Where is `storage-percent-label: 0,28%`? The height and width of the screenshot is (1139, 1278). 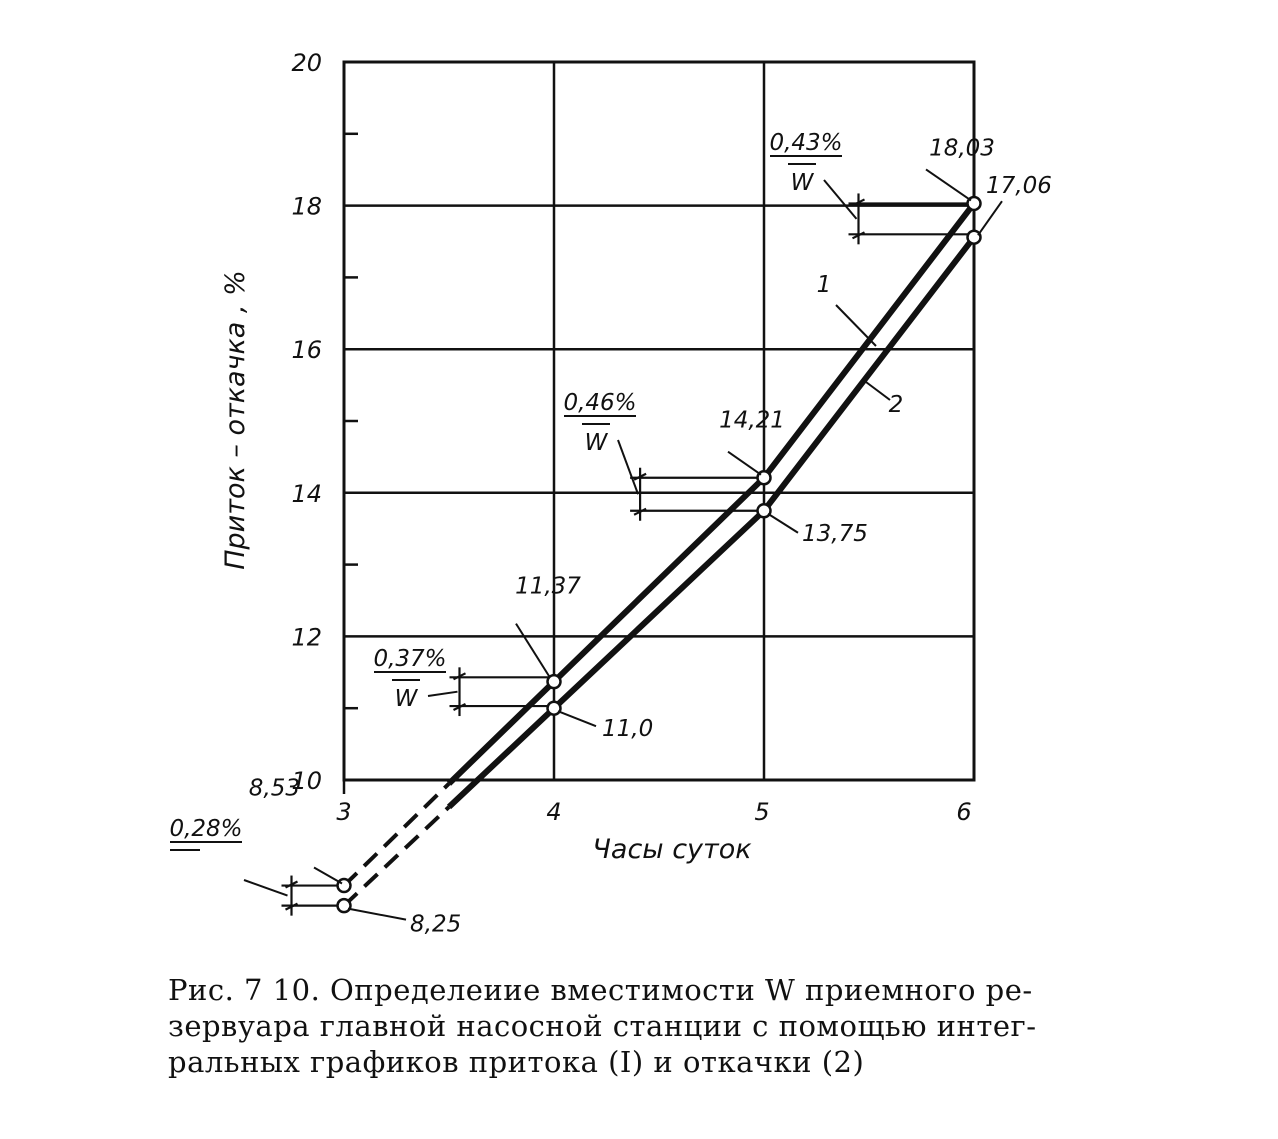
storage-percent-label: 0,28% is located at coordinates (205, 829).